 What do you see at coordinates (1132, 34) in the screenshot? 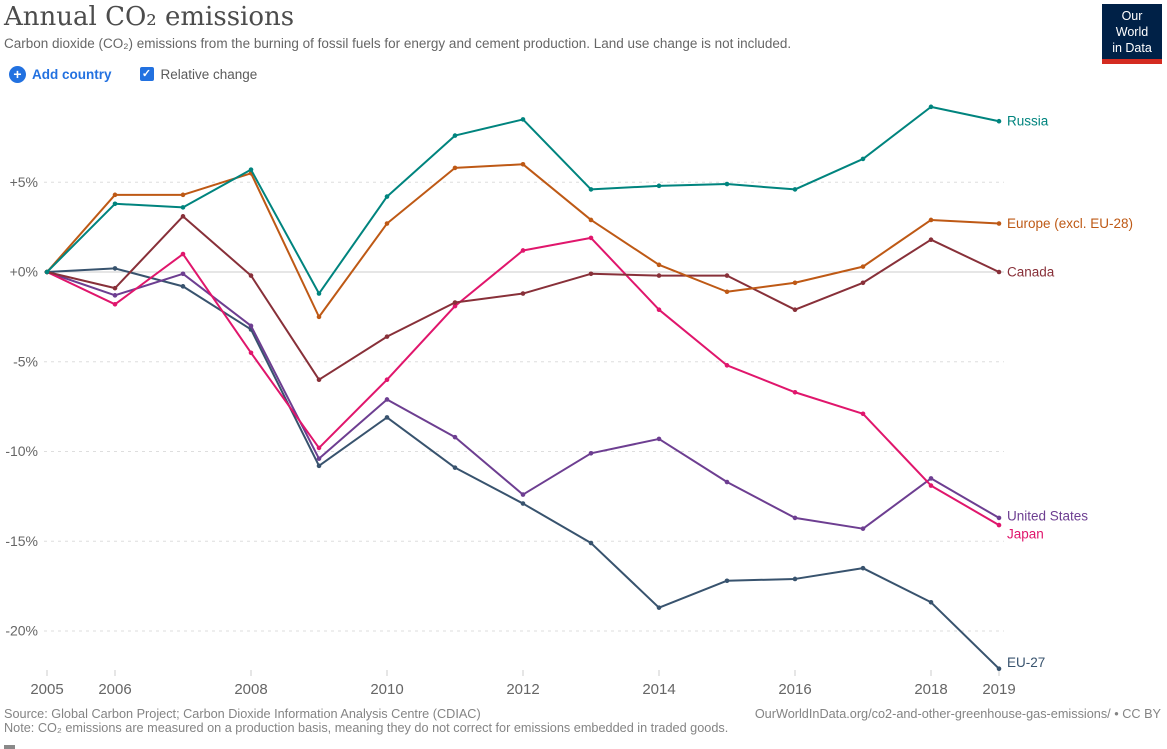
I see `owid-logo: Our World in Data` at bounding box center [1132, 34].